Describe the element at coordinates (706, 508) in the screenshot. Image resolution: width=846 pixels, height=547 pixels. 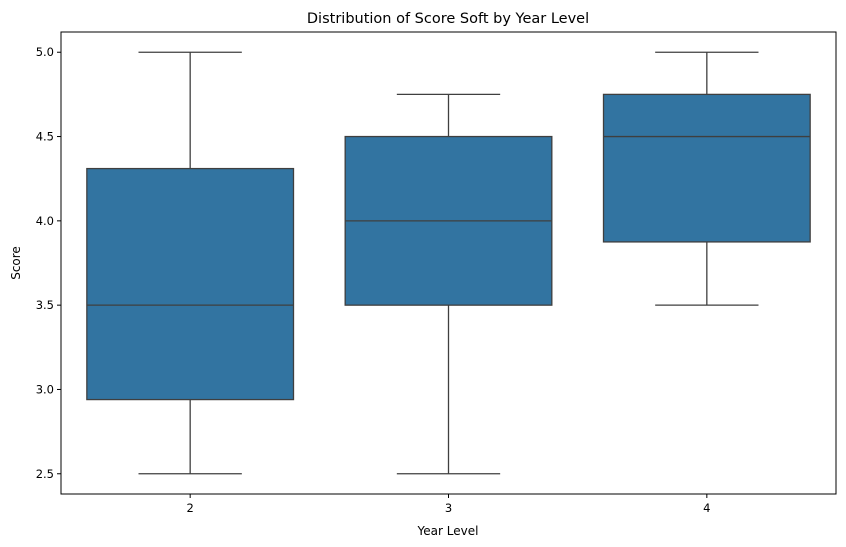
I see `x-tick-label: 4` at that location.